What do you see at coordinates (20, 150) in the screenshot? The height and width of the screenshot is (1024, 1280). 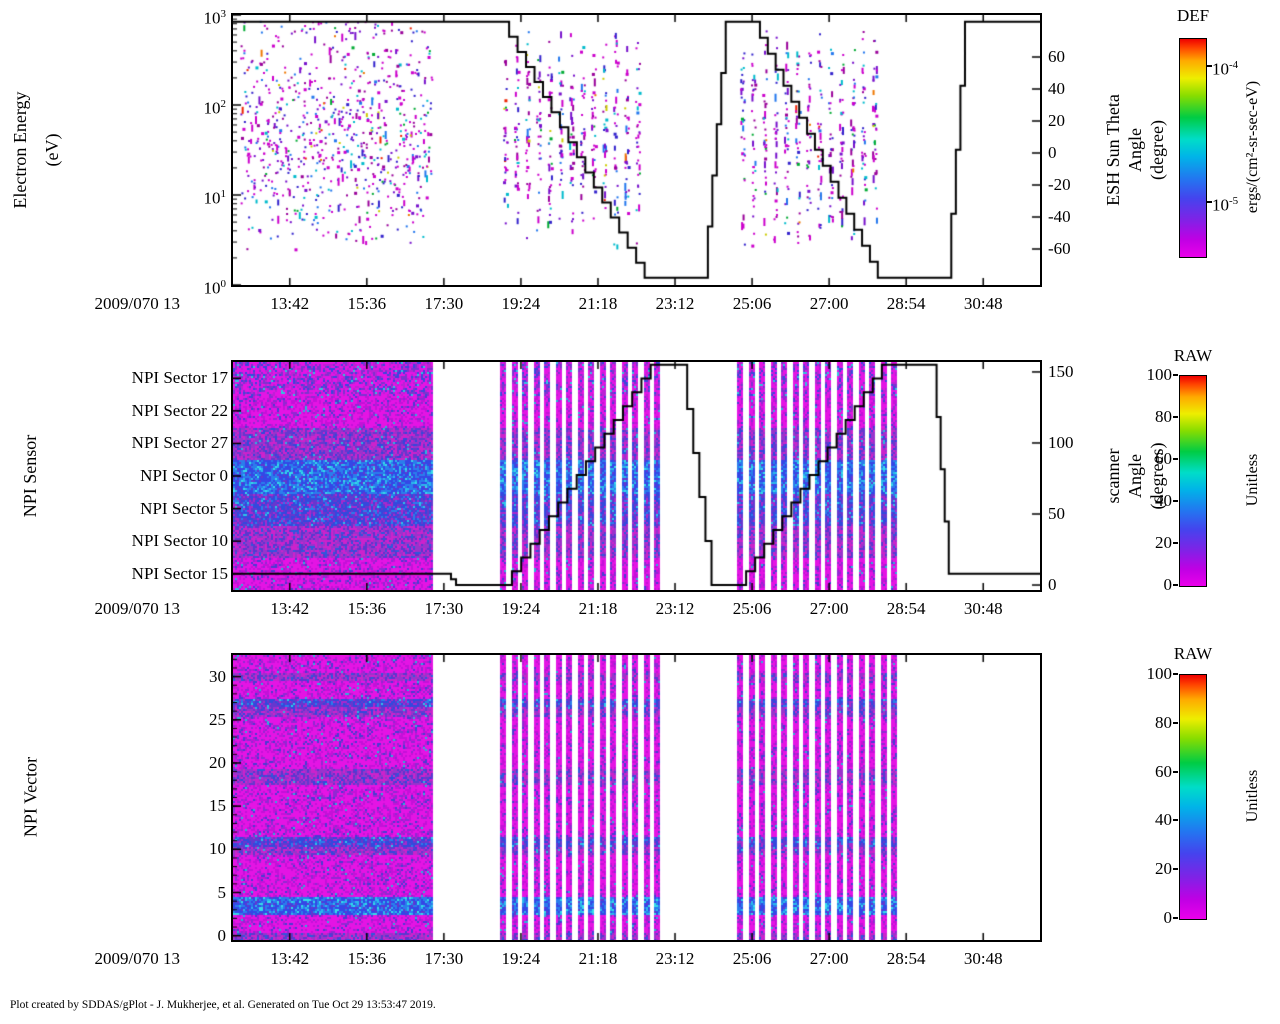 I see `y-axis-title-electron-energy: Electron Energy` at bounding box center [20, 150].